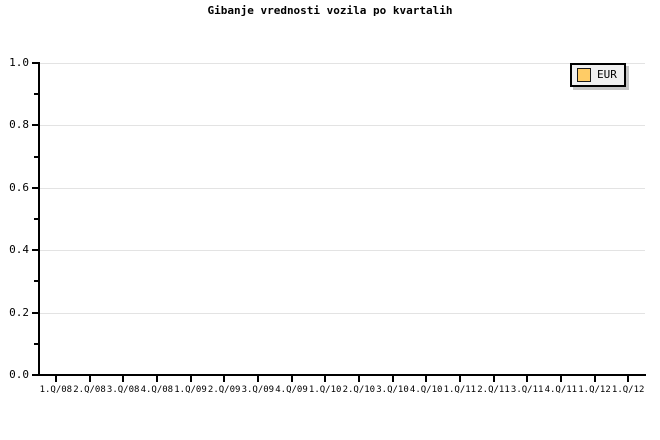 Image resolution: width=660 pixels, height=440 pixels. I want to click on y-axis-label: 0.2, so click(19, 312).